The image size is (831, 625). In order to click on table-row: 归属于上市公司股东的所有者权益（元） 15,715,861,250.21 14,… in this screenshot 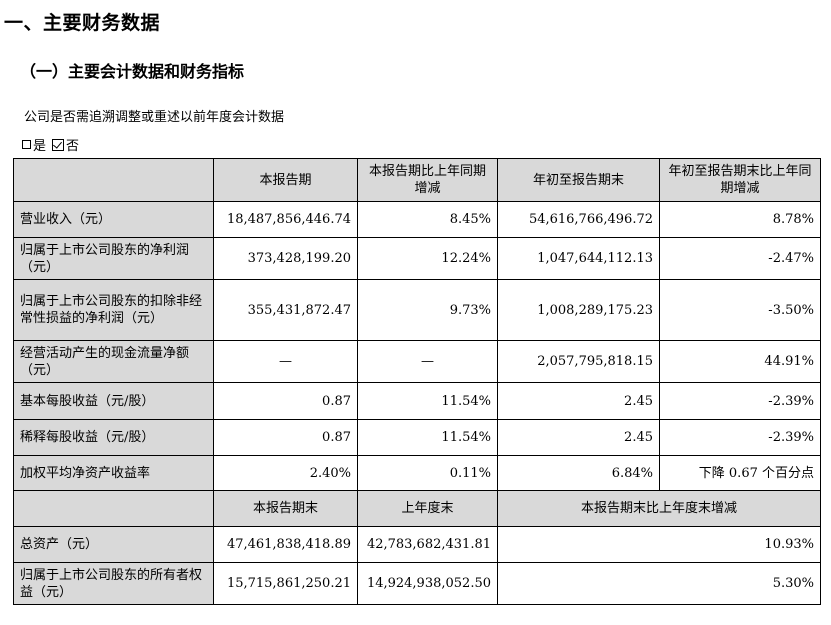, I will do `click(417, 583)`.